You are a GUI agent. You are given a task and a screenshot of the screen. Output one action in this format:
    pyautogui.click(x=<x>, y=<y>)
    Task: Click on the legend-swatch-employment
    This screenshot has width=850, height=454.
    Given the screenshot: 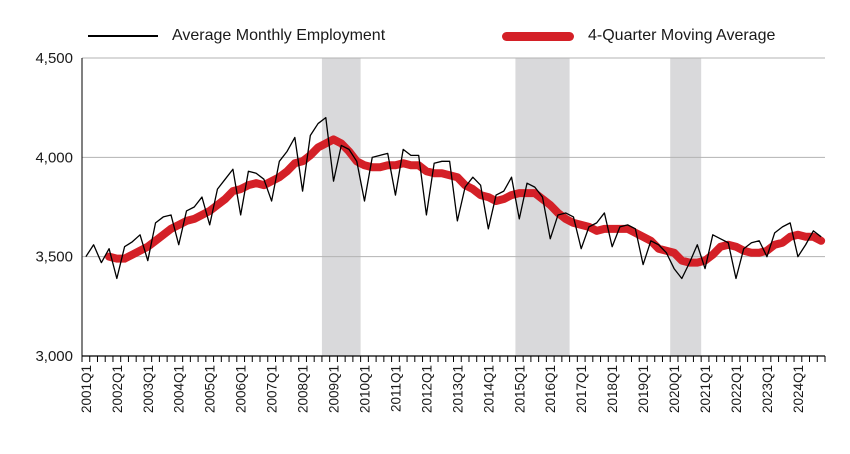 What is the action you would take?
    pyautogui.click(x=123, y=36)
    